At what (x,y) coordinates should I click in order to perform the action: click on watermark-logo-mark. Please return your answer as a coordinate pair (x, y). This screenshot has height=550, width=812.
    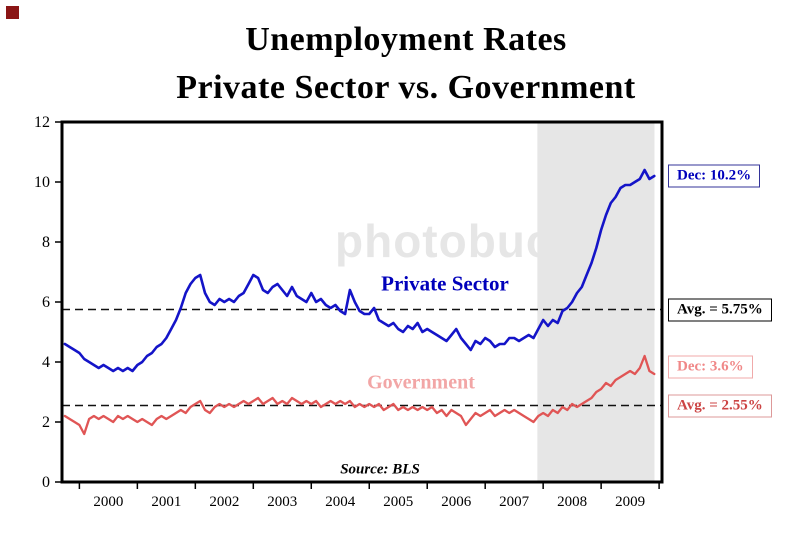
    Looking at the image, I should click on (12, 12).